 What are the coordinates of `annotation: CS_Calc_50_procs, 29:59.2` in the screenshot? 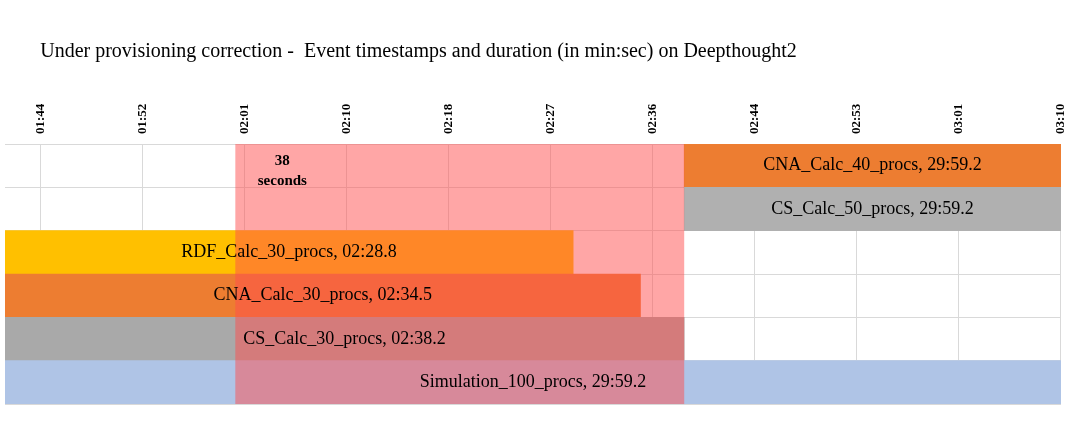 It's located at (872, 207).